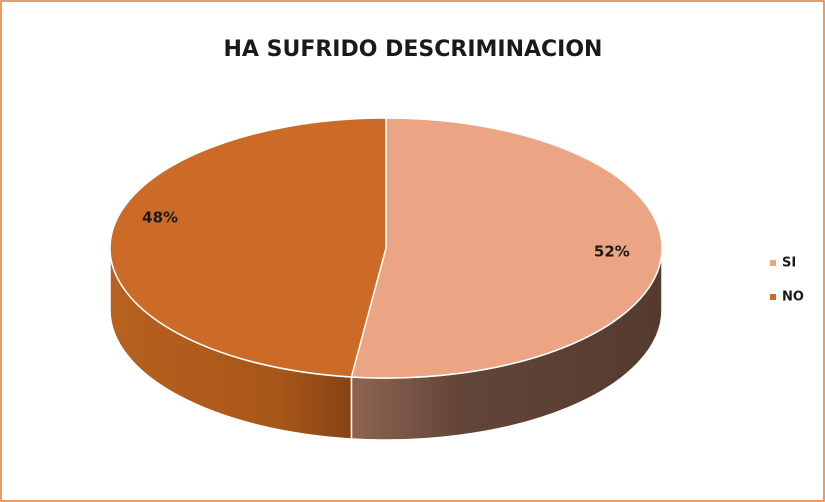 This screenshot has height=502, width=825. Describe the element at coordinates (413, 49) in the screenshot. I see `chart-title: HA SUFRIDO DESCRIMINACION` at that location.